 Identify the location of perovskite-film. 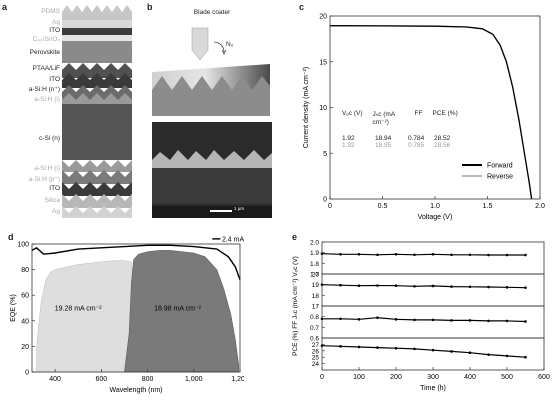
(211, 77).